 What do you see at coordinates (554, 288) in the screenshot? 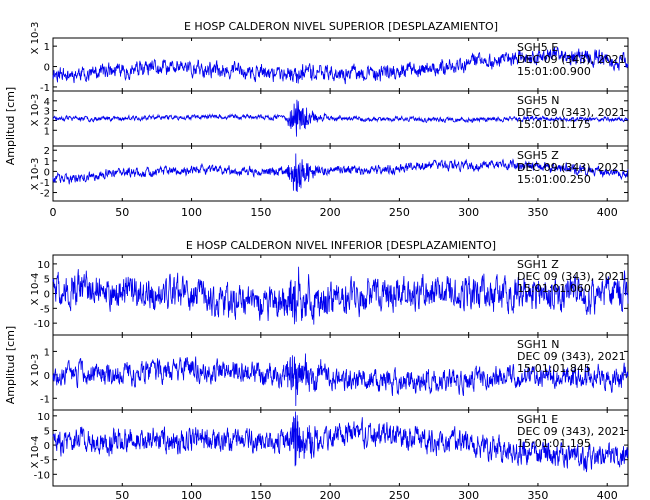
I see `time-label: 15:01:01.060` at bounding box center [554, 288].